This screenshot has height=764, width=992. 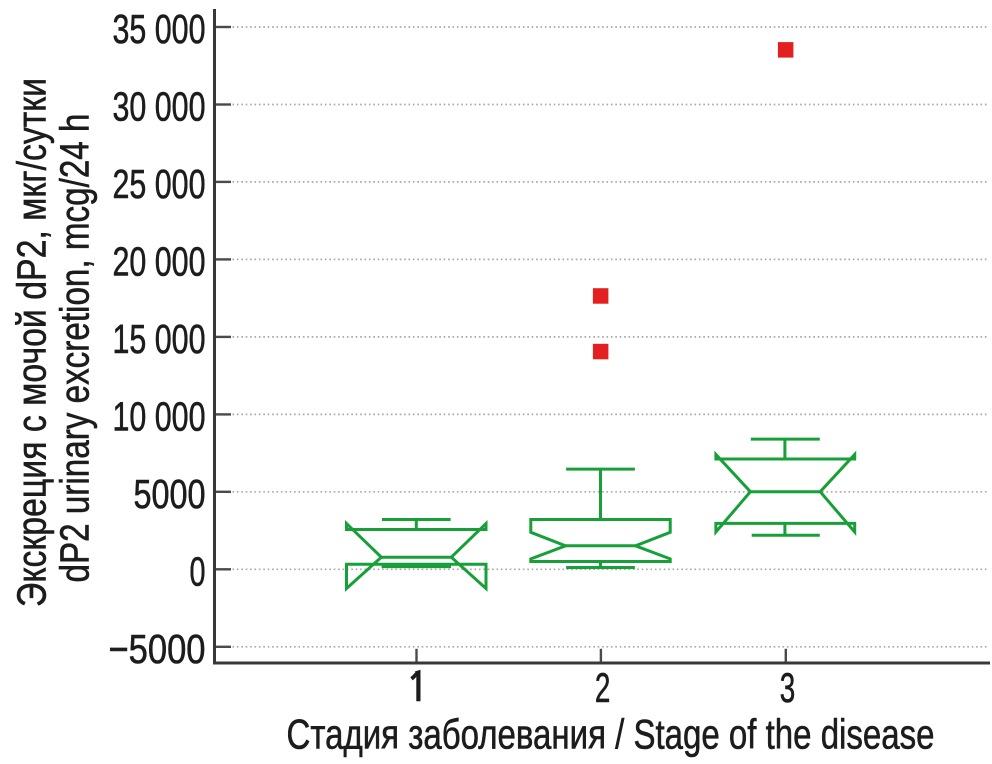 I want to click on svg-text:Экскреция с мочой dP2, мкг/сут: Экскреция с мочой dP2, мкг/сутки, so click(x=31, y=342).